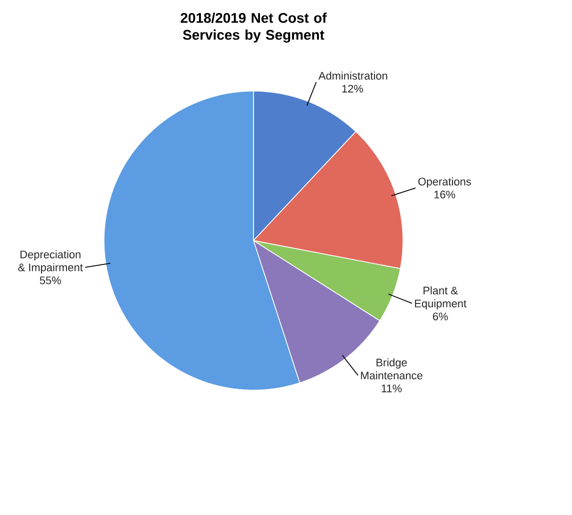 Image resolution: width=572 pixels, height=515 pixels. I want to click on chart-title: 2018/2019 Net Cost of Services by Segment, so click(253, 27).